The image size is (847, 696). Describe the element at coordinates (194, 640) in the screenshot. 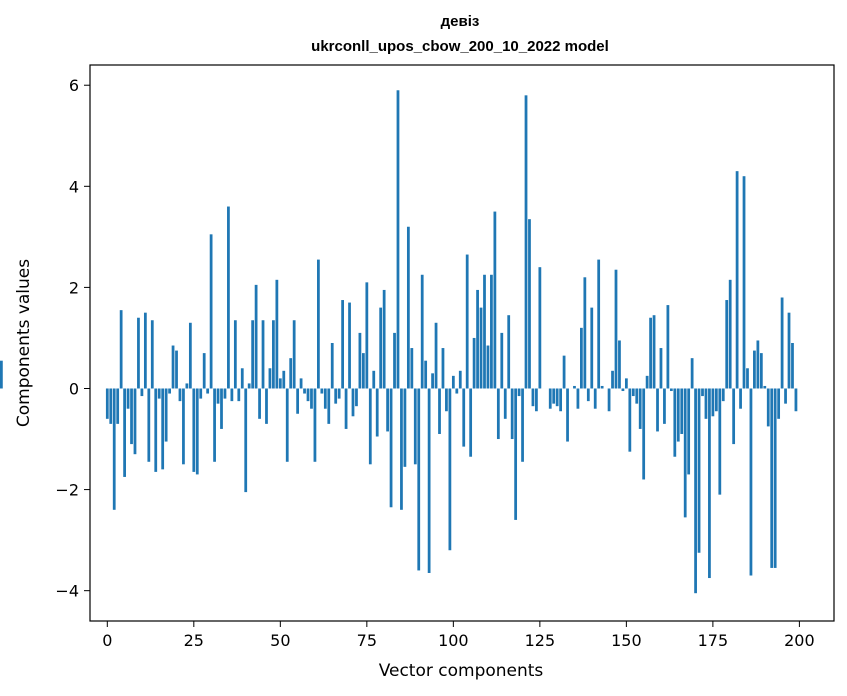

I see `x-tick-label: 25` at that location.